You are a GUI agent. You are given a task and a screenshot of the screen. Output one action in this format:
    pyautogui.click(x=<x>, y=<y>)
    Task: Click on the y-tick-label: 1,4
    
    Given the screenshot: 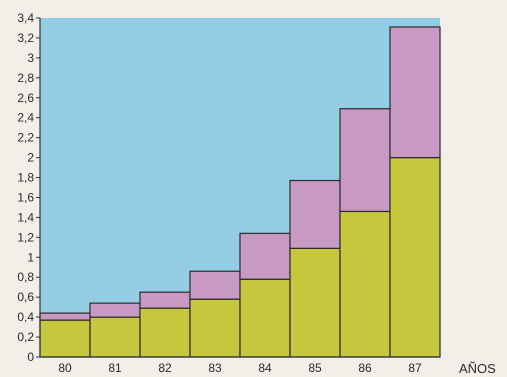 What is the action you would take?
    pyautogui.click(x=25, y=217)
    